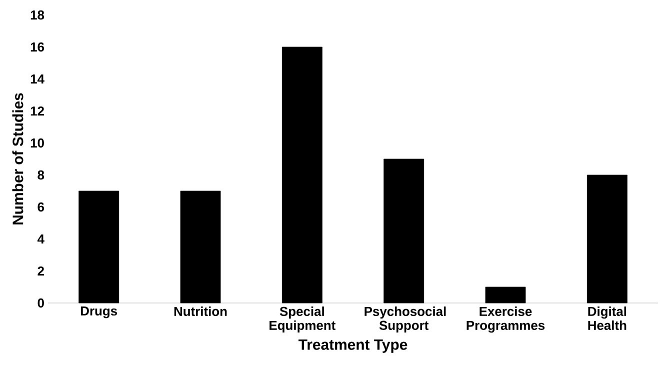 The width and height of the screenshot is (661, 388). Describe the element at coordinates (41, 303) in the screenshot. I see `y-tick-label: 0` at that location.